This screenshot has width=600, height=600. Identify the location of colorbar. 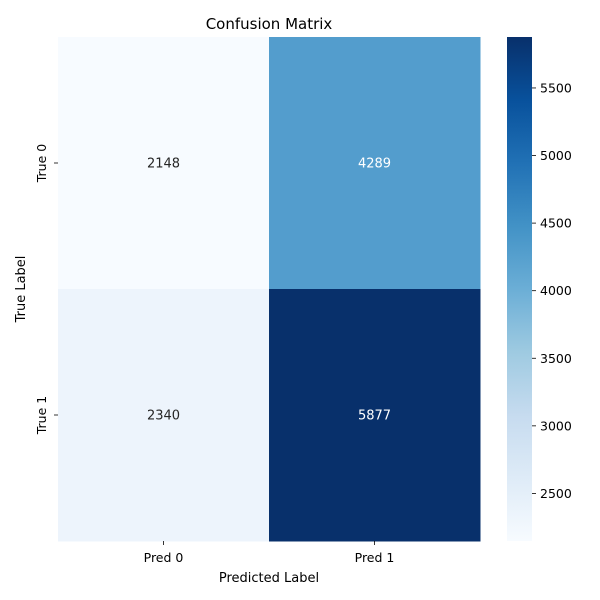
(519, 289).